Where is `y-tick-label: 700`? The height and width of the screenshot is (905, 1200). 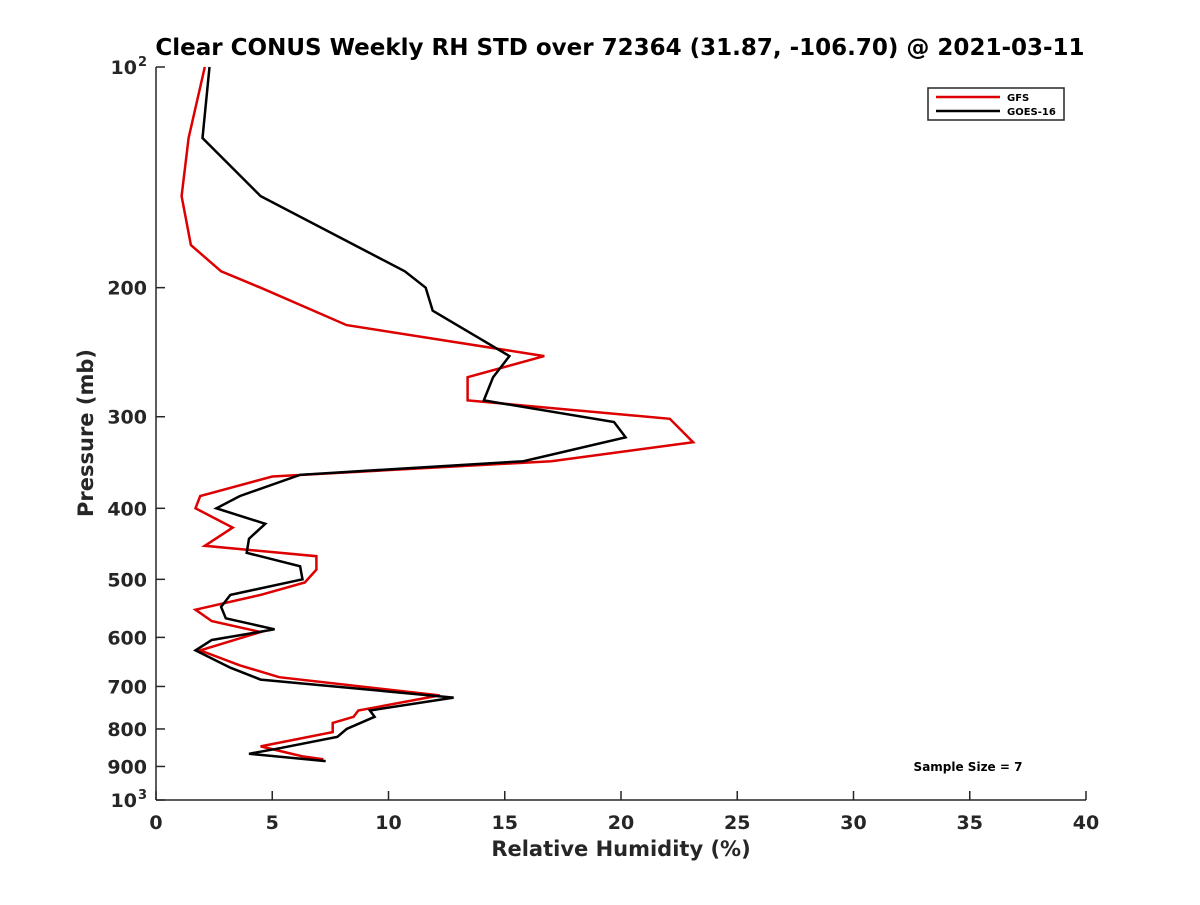
y-tick-label: 700 is located at coordinates (127, 687).